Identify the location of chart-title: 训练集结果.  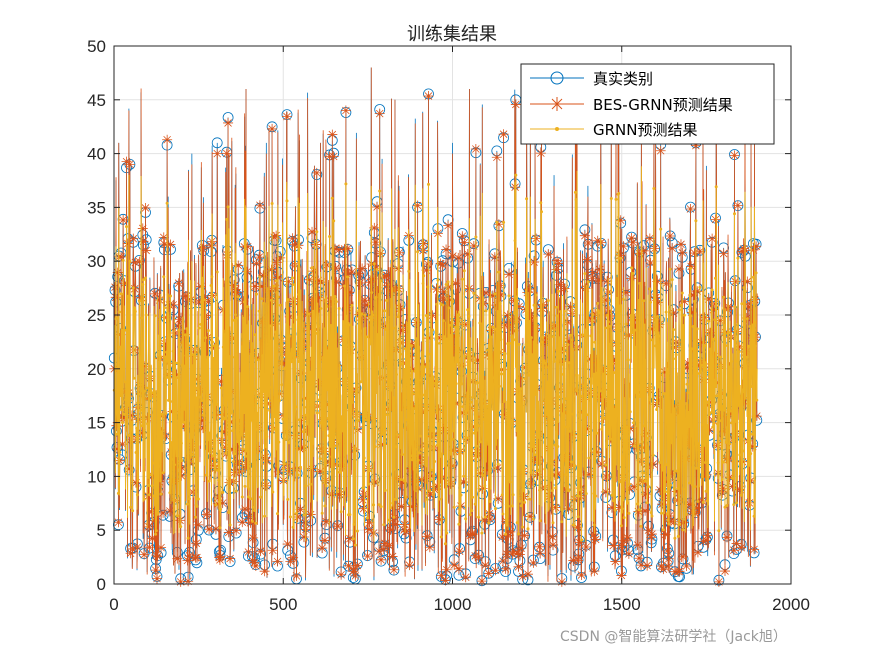
(452, 34).